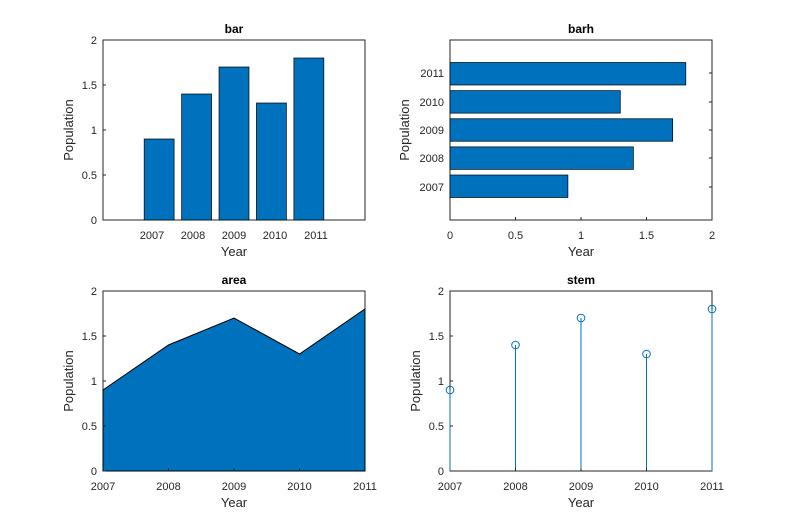 The width and height of the screenshot is (789, 530). What do you see at coordinates (168, 487) in the screenshot?
I see `area-x-tick-label: 2008` at bounding box center [168, 487].